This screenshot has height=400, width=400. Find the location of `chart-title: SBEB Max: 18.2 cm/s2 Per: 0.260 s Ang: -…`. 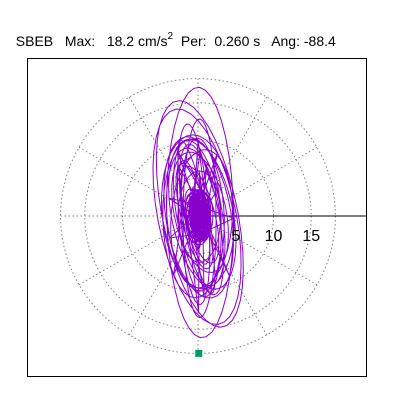

chart-title: SBEB Max: 18.2 cm/s2 Per: 0.260 s Ang: -… is located at coordinates (172, 32).